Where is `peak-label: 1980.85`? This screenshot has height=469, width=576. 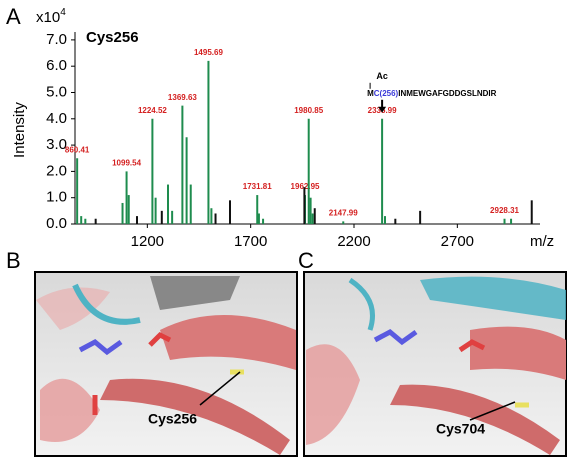 peak-label: 1980.85 is located at coordinates (308, 110).